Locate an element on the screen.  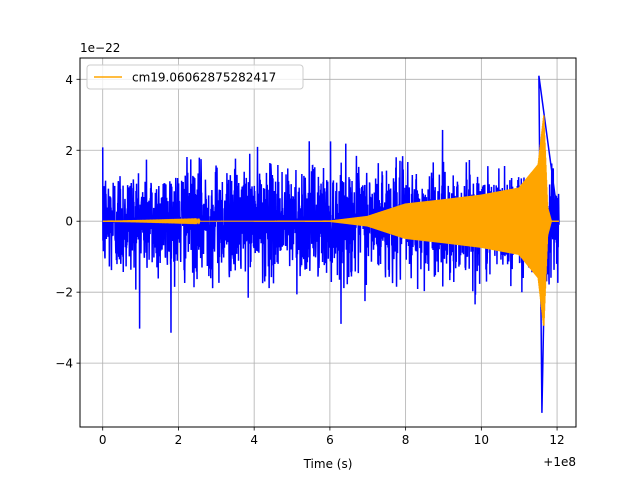
x-axis-ticks: 0 2 4 6 8 10 12 is located at coordinates (332, 437).